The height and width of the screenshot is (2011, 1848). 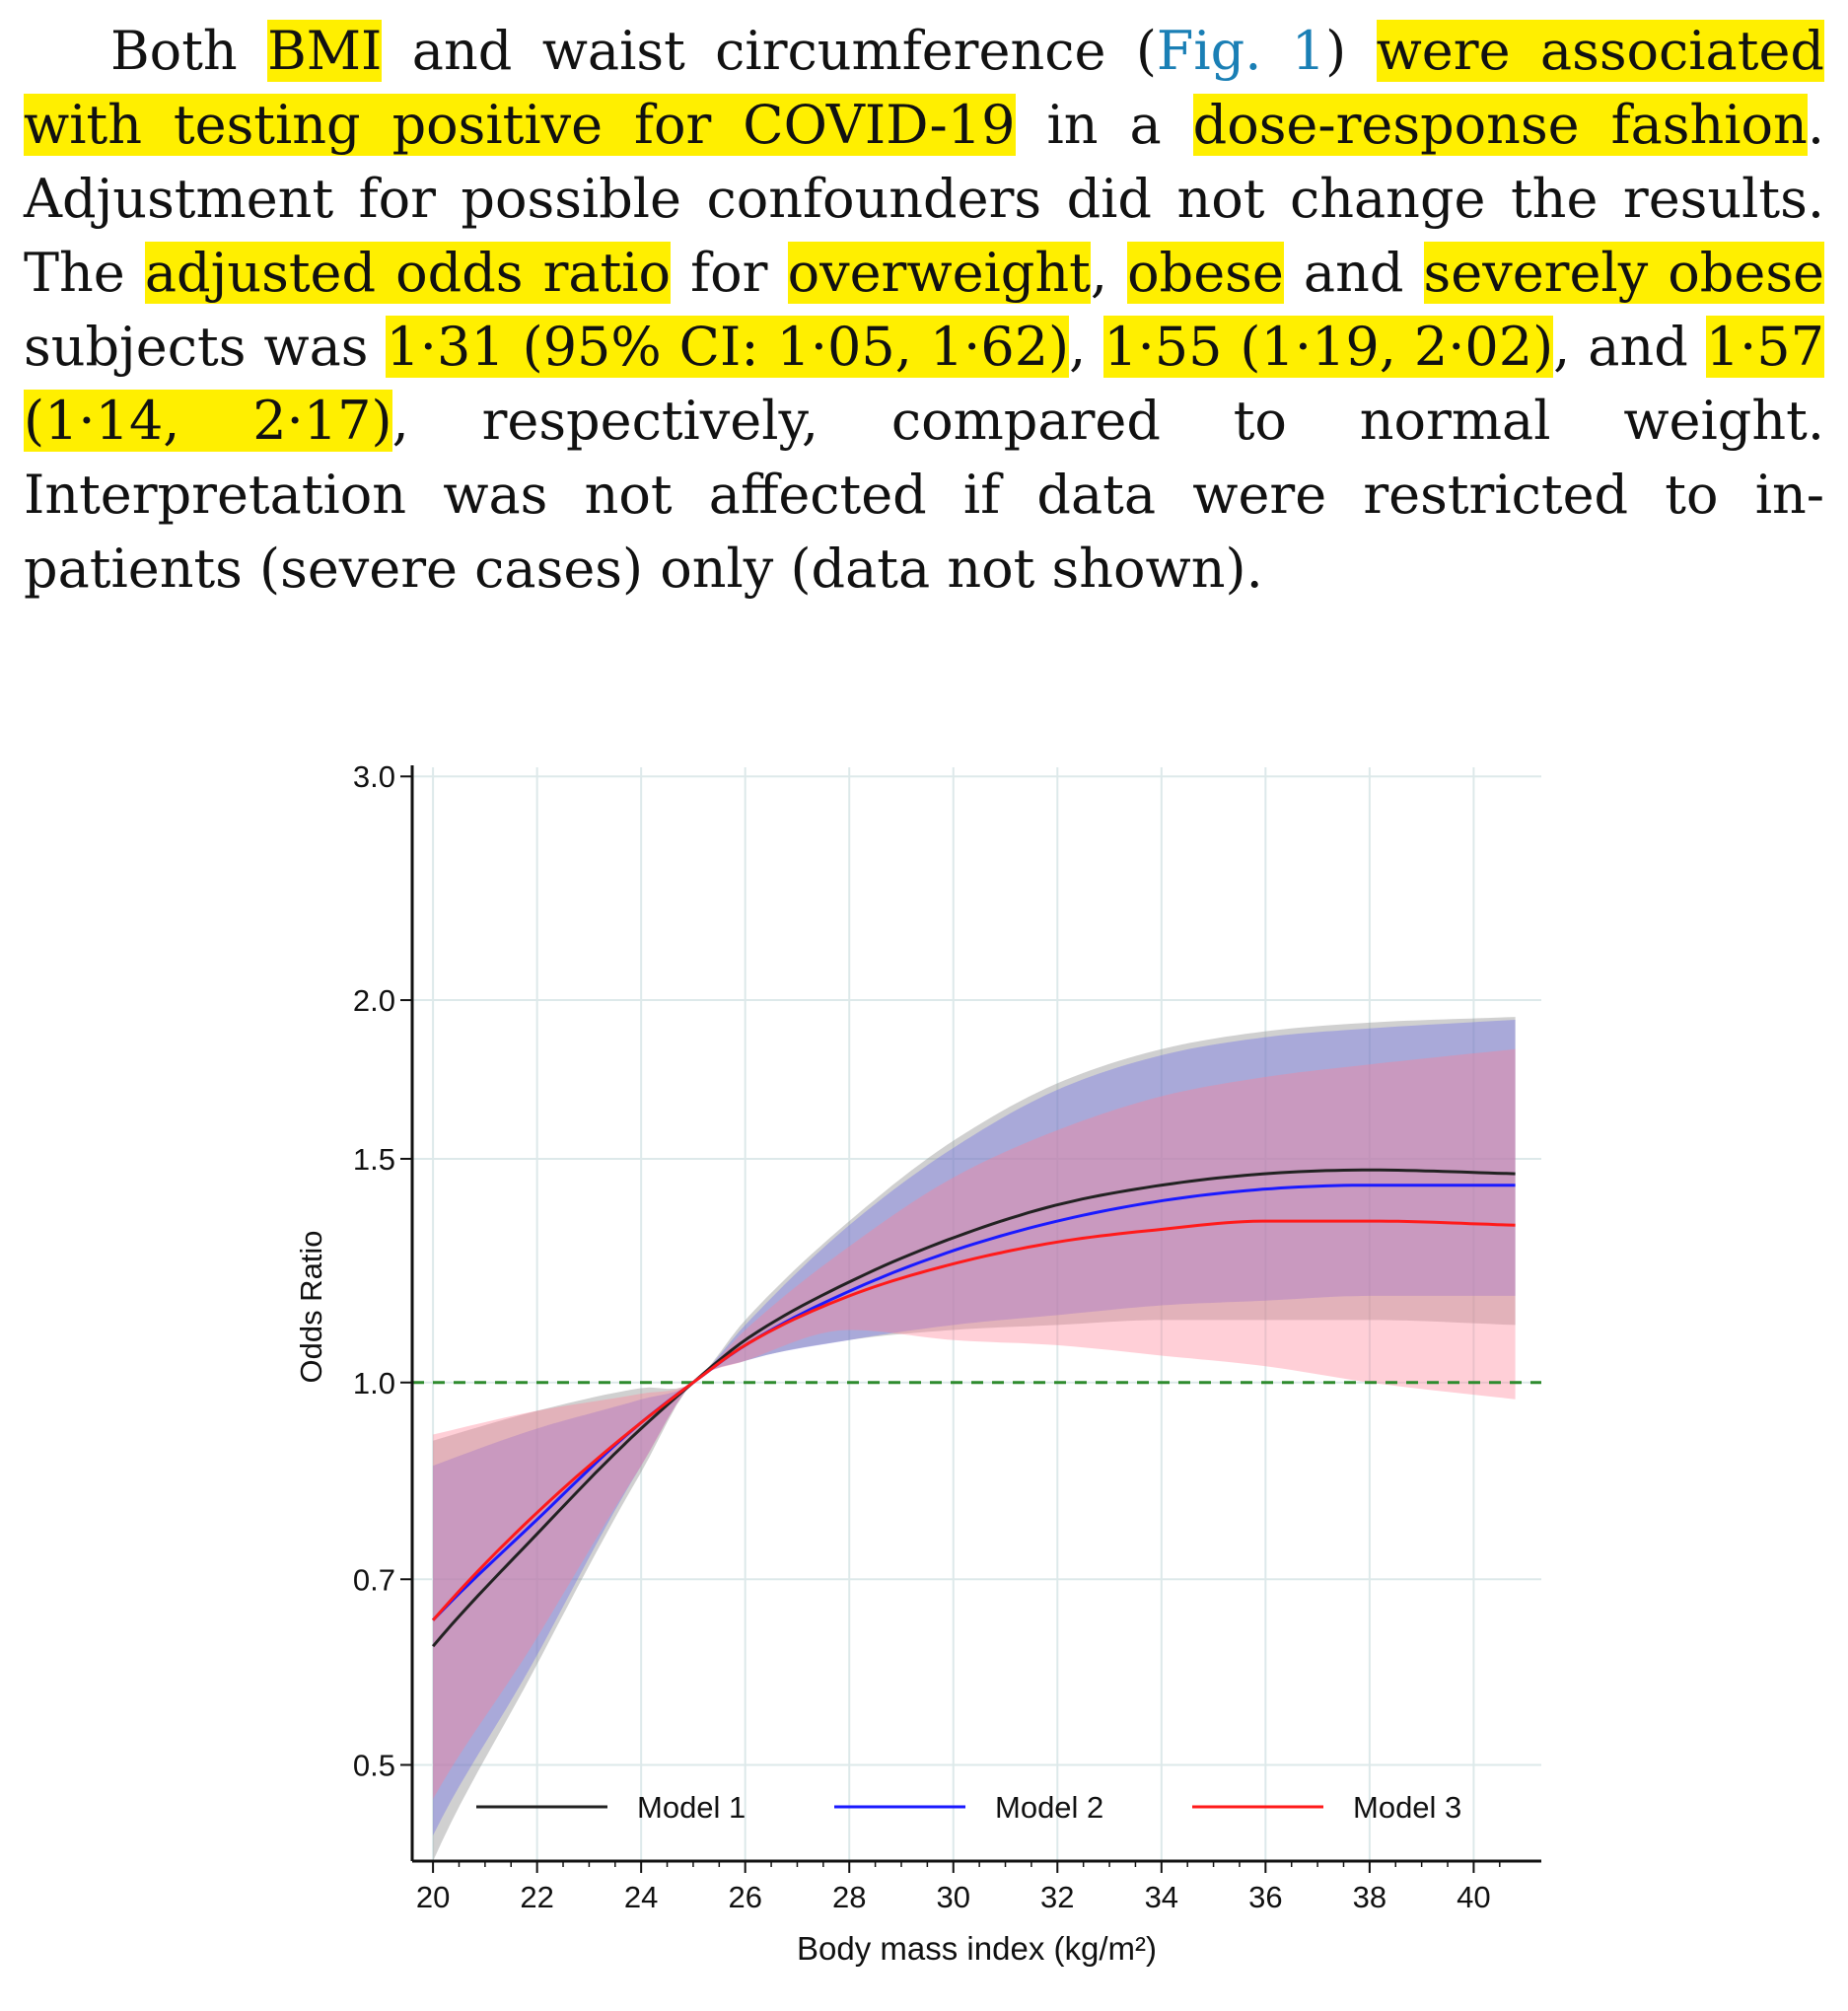 I want to click on y-tick-label: 0.7, so click(x=374, y=1580).